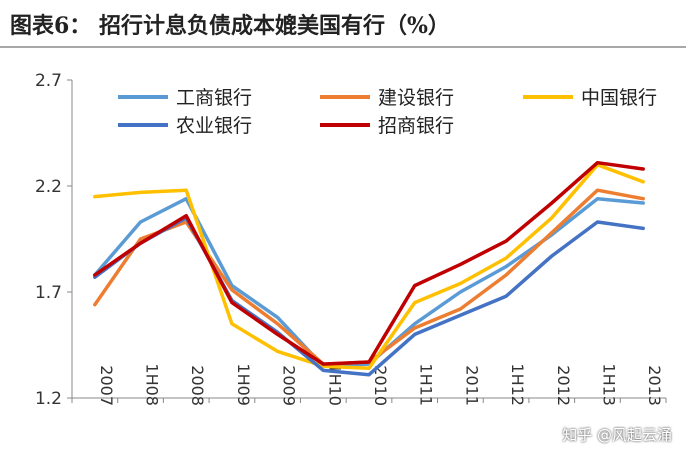  What do you see at coordinates (48, 399) in the screenshot?
I see `y-tick-label: 1.2` at bounding box center [48, 399].